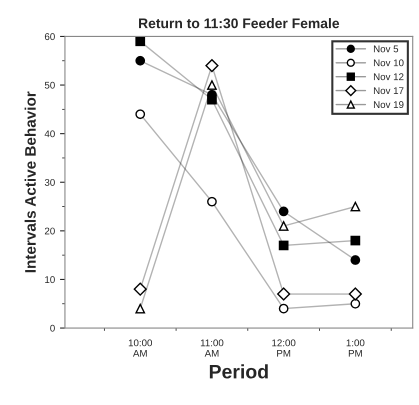 The height and width of the screenshot is (405, 419). I want to click on legend-label: Nov 17, so click(389, 90).